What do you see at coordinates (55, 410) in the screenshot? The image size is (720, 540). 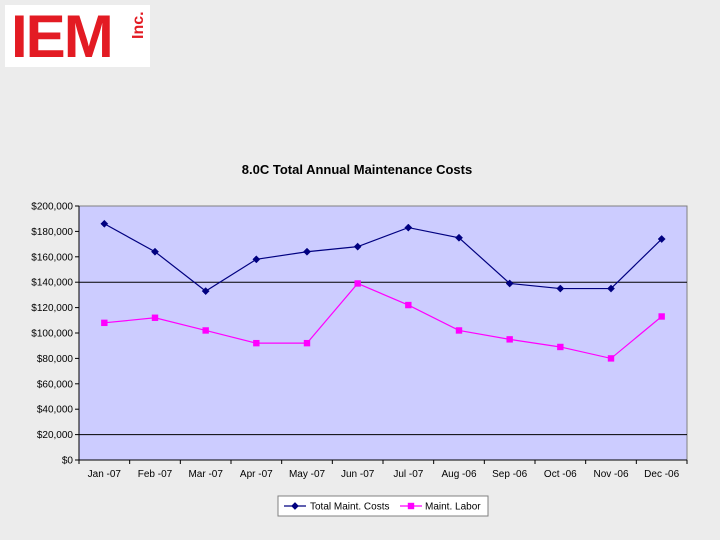 I see `y-tick-label: $40,000` at bounding box center [55, 410].